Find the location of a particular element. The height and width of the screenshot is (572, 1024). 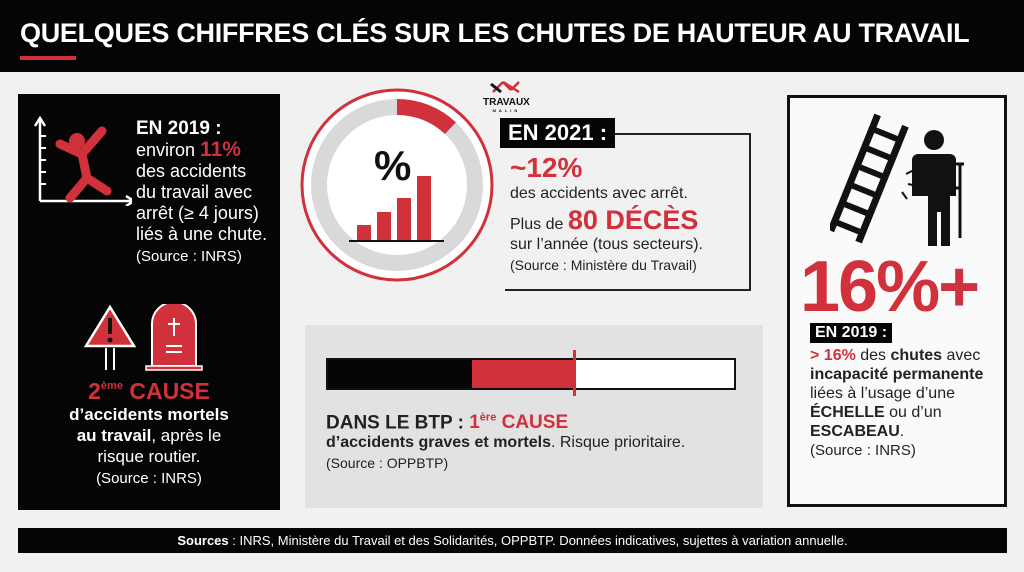

injured-person-crutch-icon is located at coordinates (938, 188).